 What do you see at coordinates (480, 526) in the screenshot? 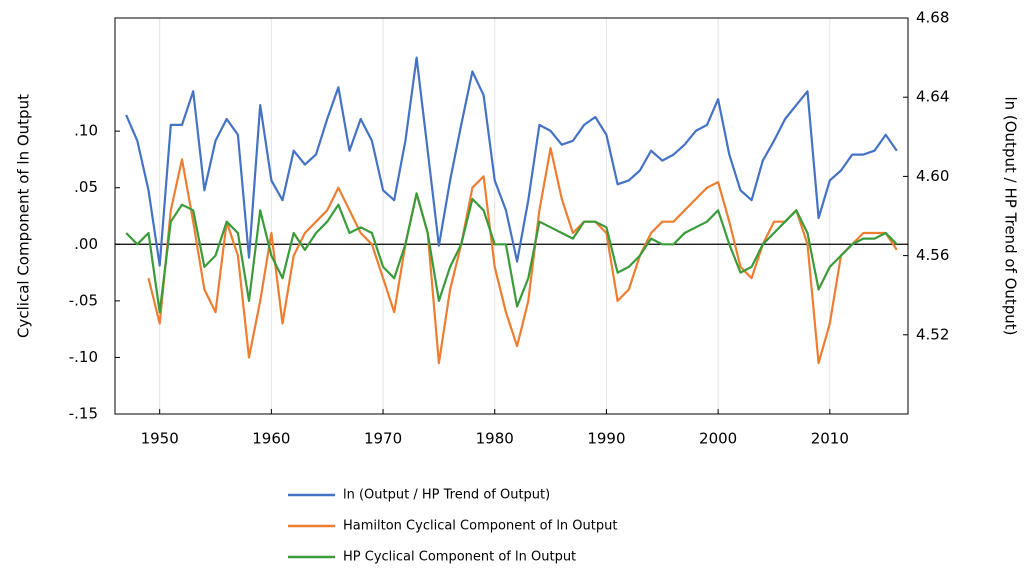
I see `legend-label: Hamilton Cyclical Component of ln Output` at bounding box center [480, 526].